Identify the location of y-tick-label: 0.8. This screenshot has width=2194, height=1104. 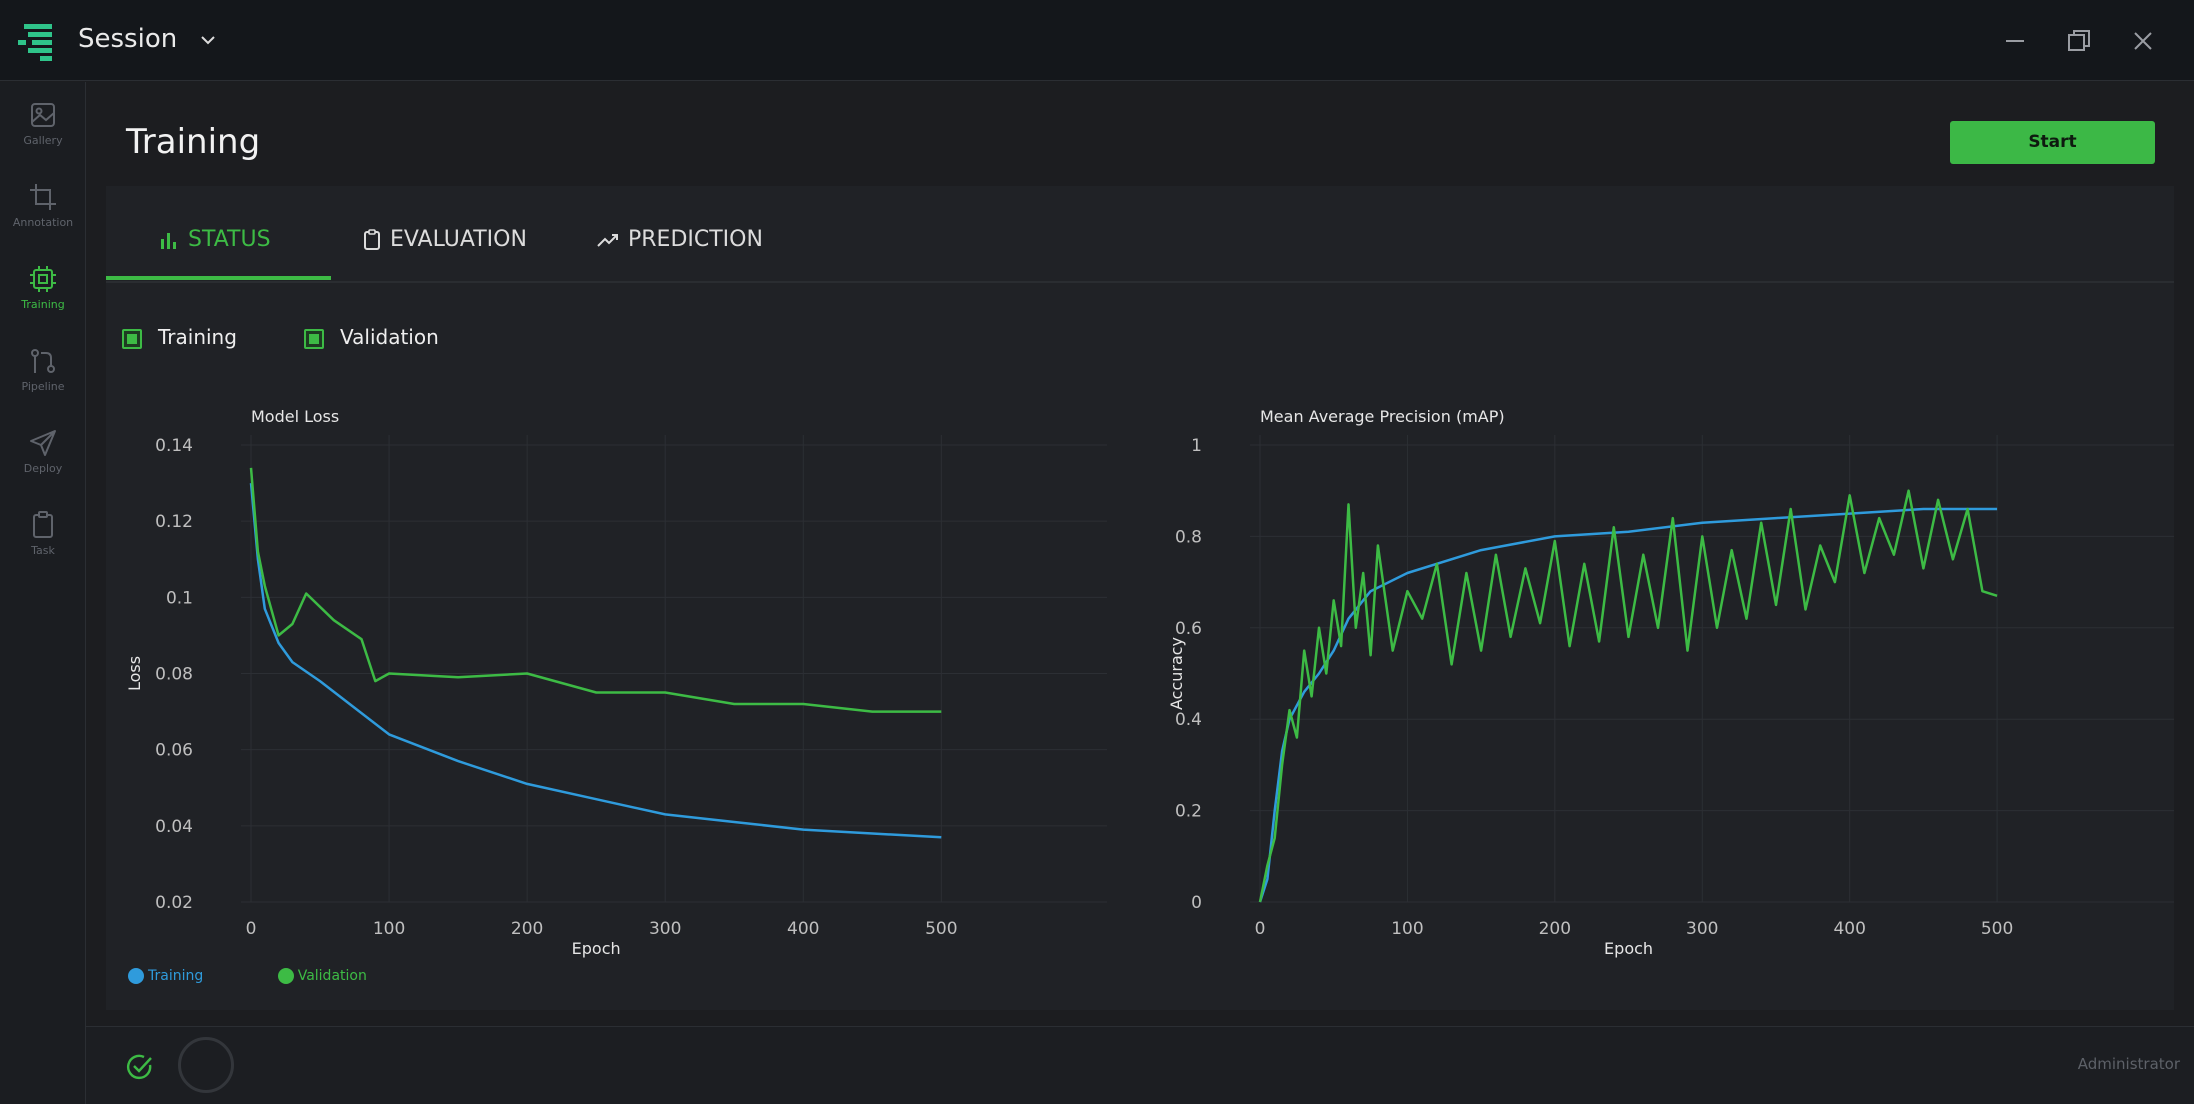
(1188, 537).